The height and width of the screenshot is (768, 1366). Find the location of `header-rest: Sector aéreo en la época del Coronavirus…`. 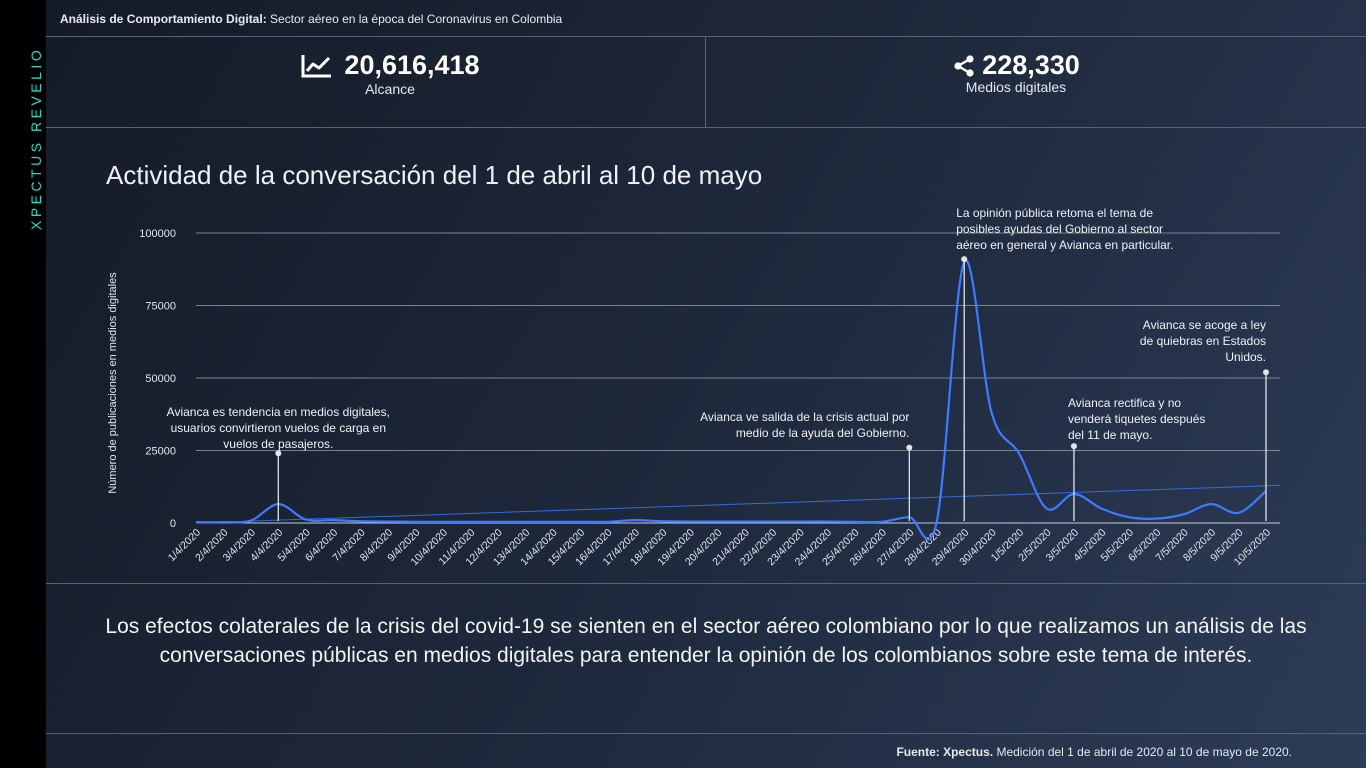

header-rest: Sector aéreo en la época del Coronavirus… is located at coordinates (414, 19).